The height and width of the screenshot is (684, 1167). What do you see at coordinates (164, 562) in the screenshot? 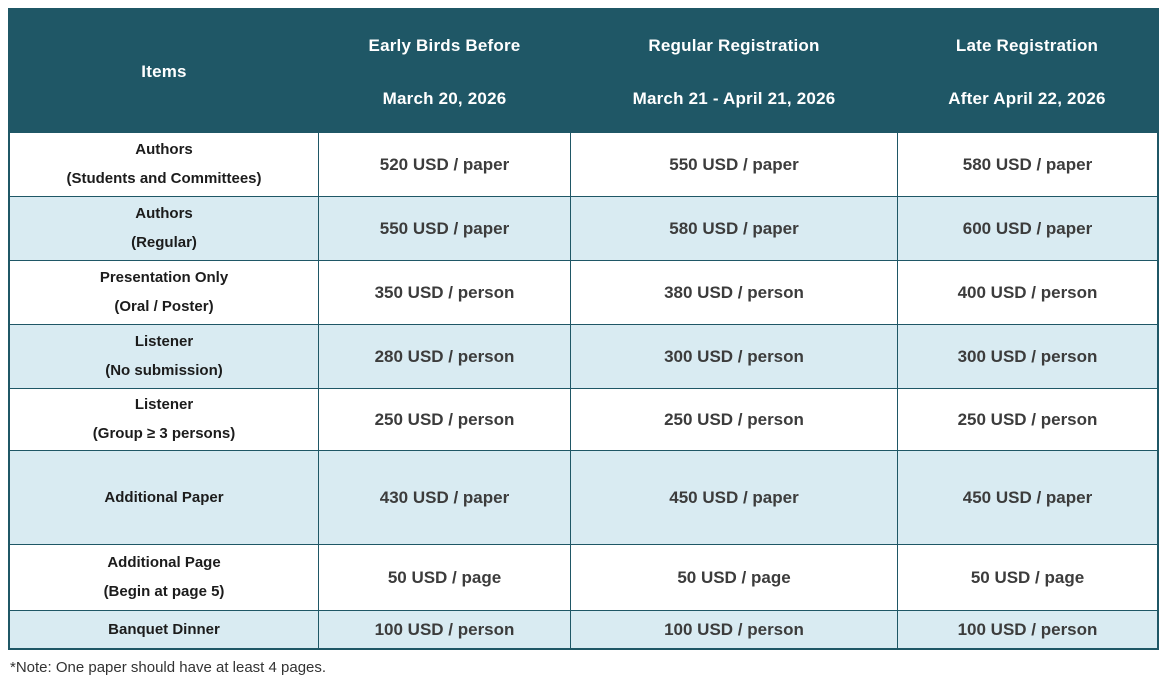
I see `item-name: Additional Page` at bounding box center [164, 562].